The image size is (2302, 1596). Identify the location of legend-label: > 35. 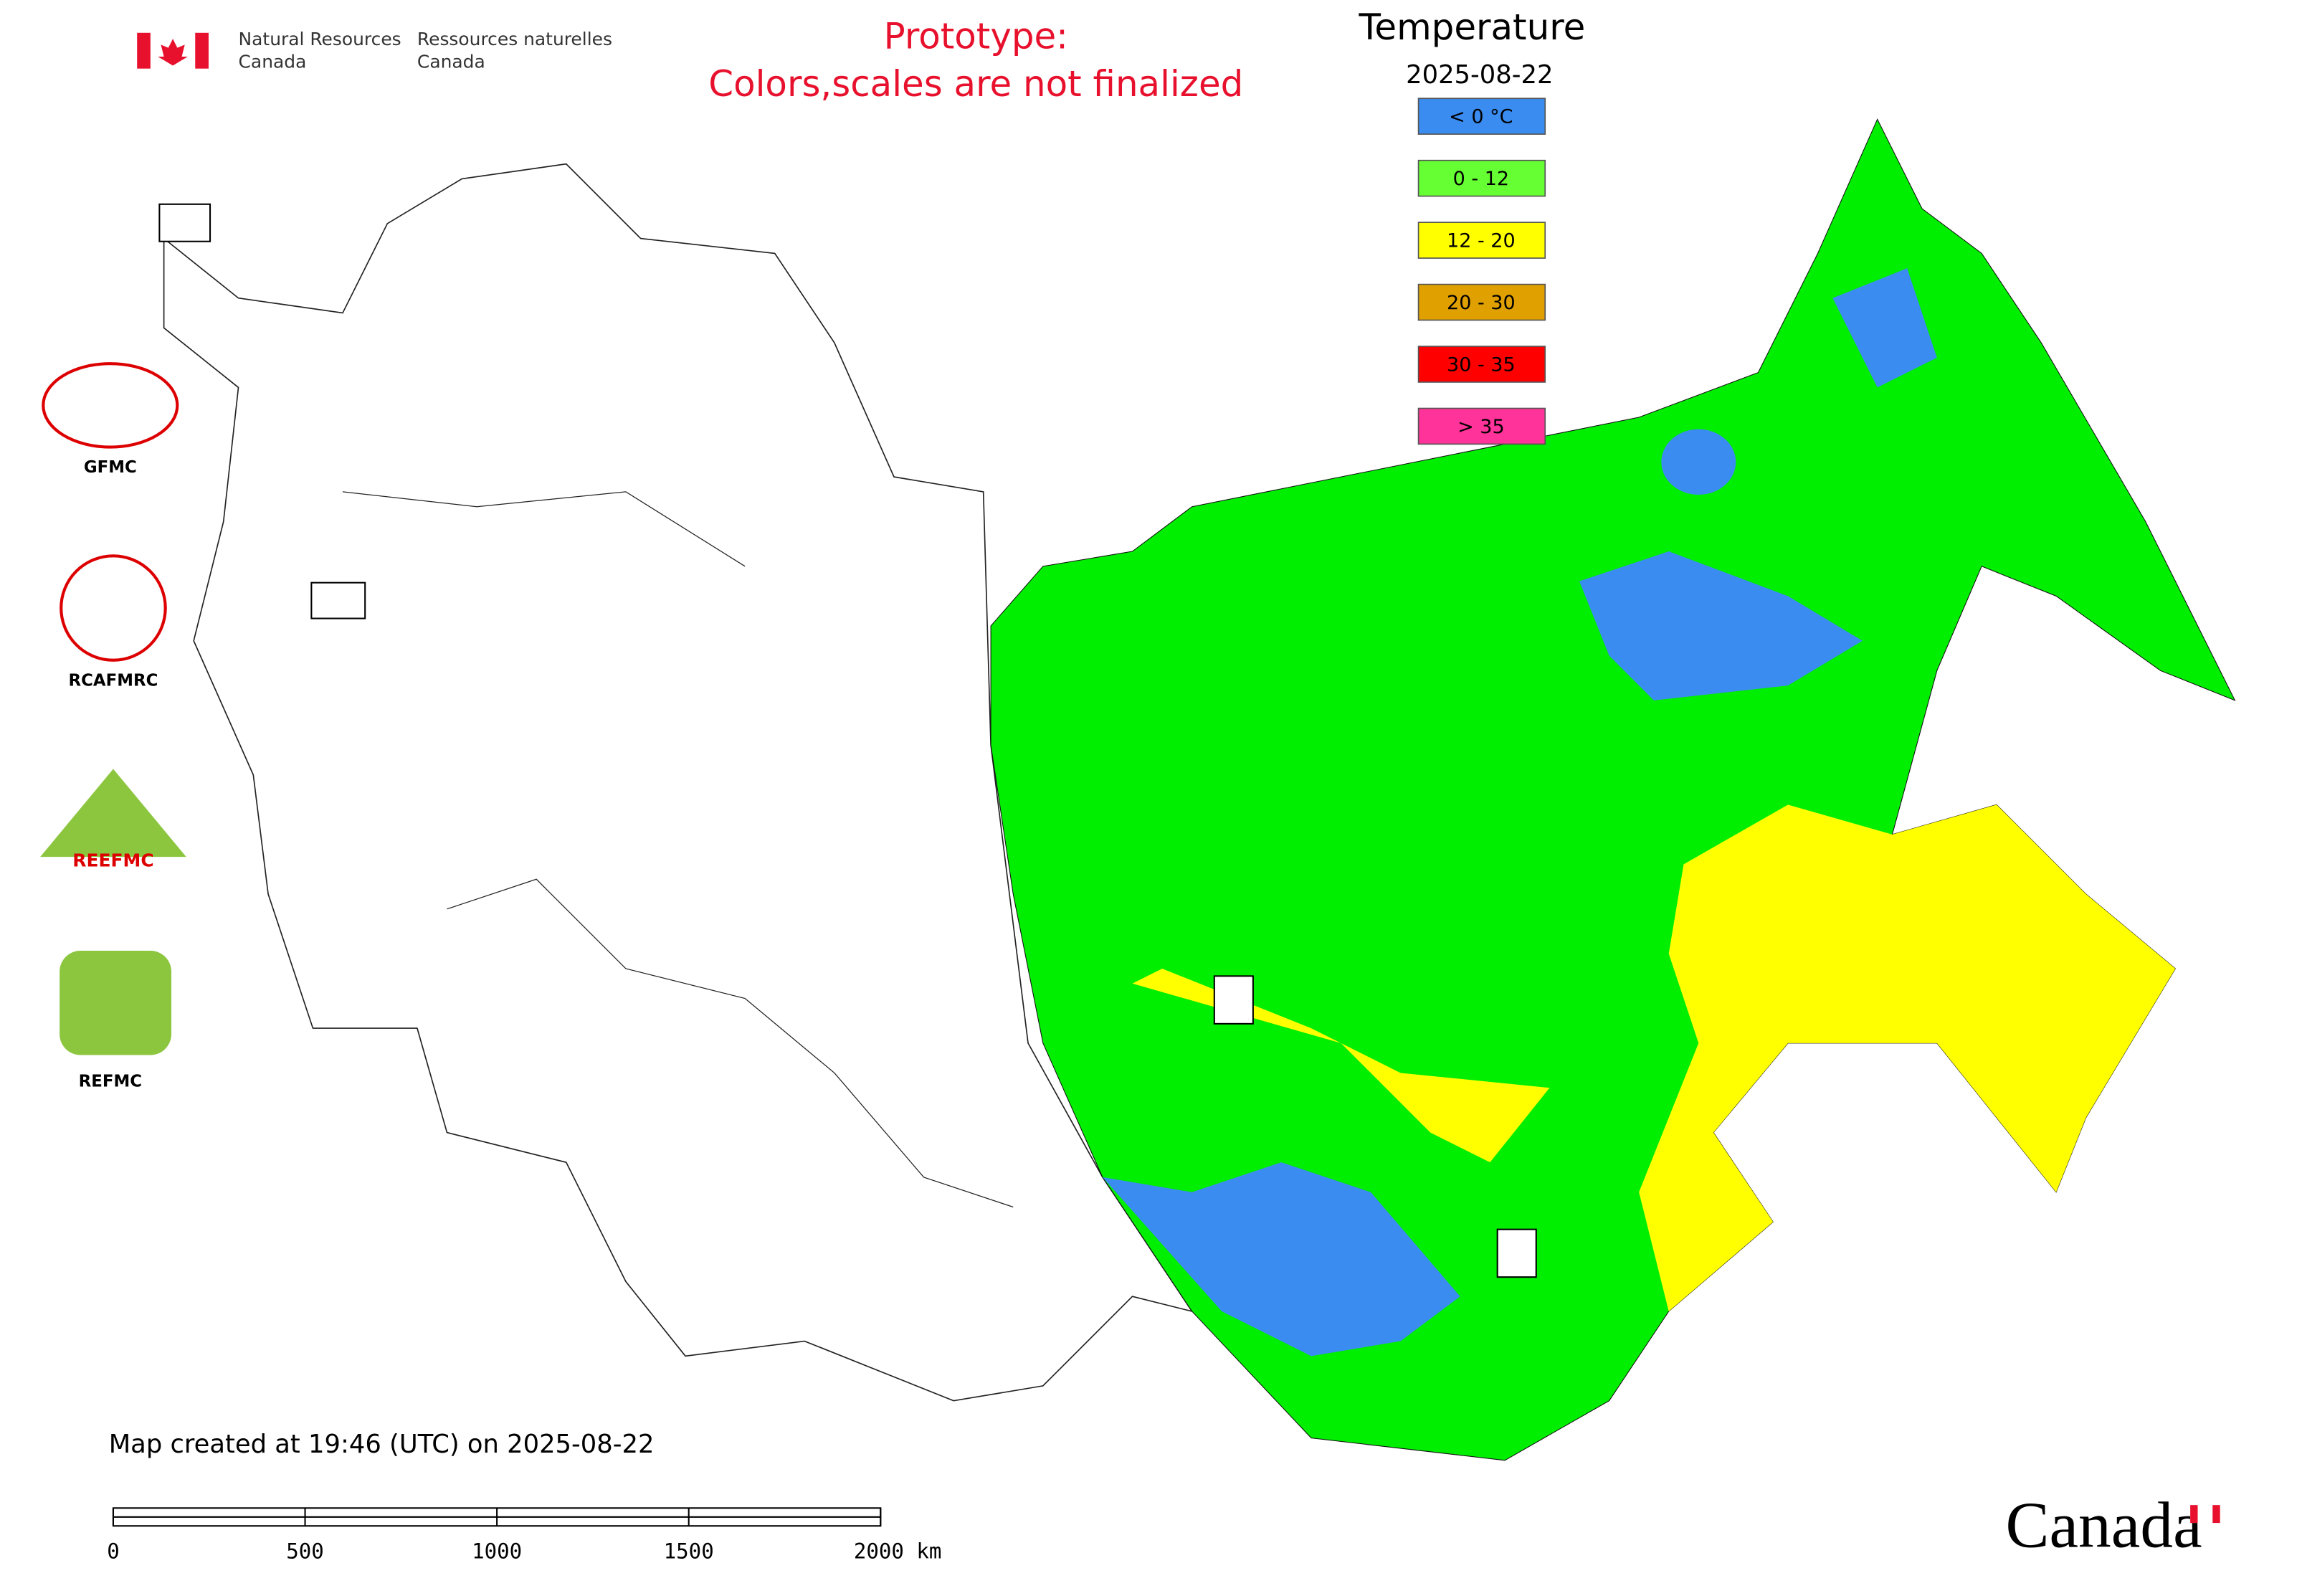
(1481, 427).